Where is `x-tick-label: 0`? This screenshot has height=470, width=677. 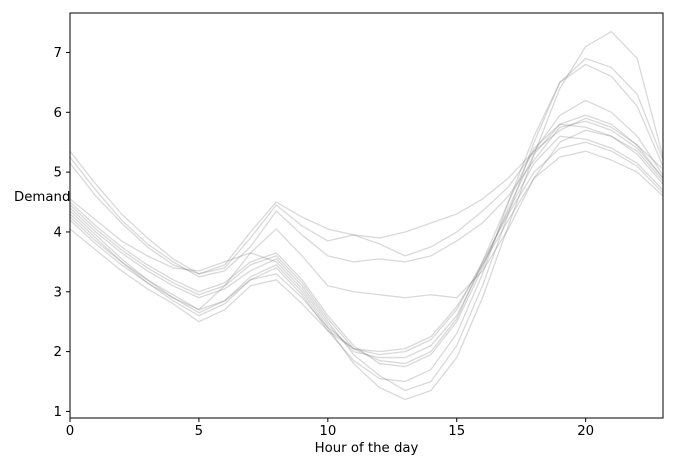 x-tick-label: 0 is located at coordinates (70, 431).